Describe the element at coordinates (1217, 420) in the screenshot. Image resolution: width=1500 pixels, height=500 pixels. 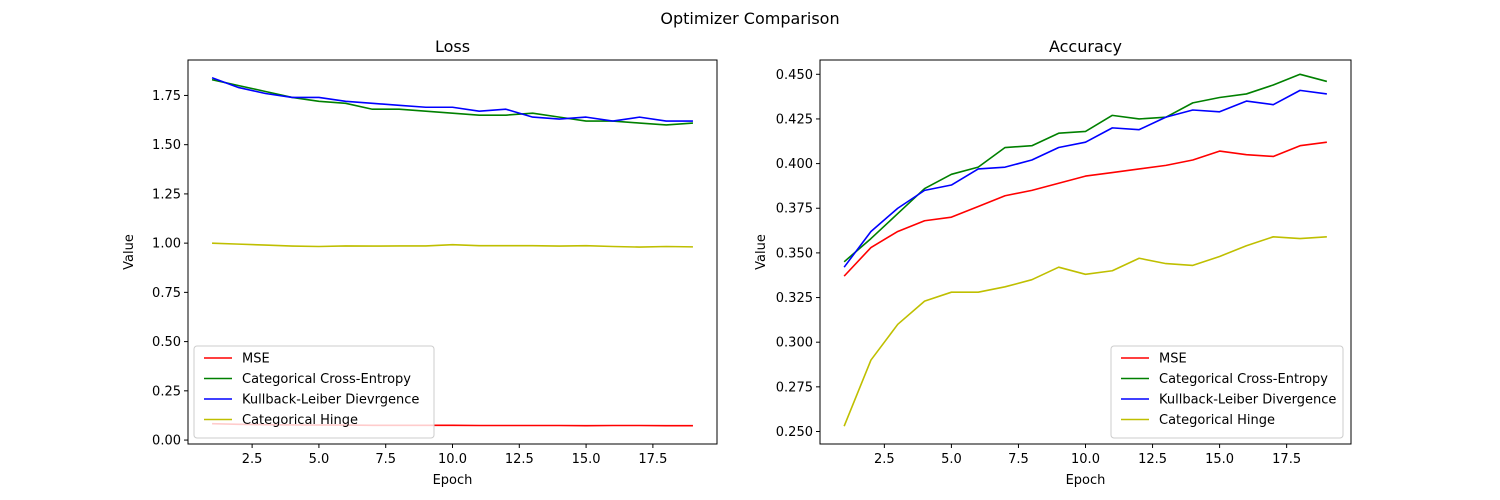
I see `accuracy-legend-label-3: Categorical Hinge` at that location.